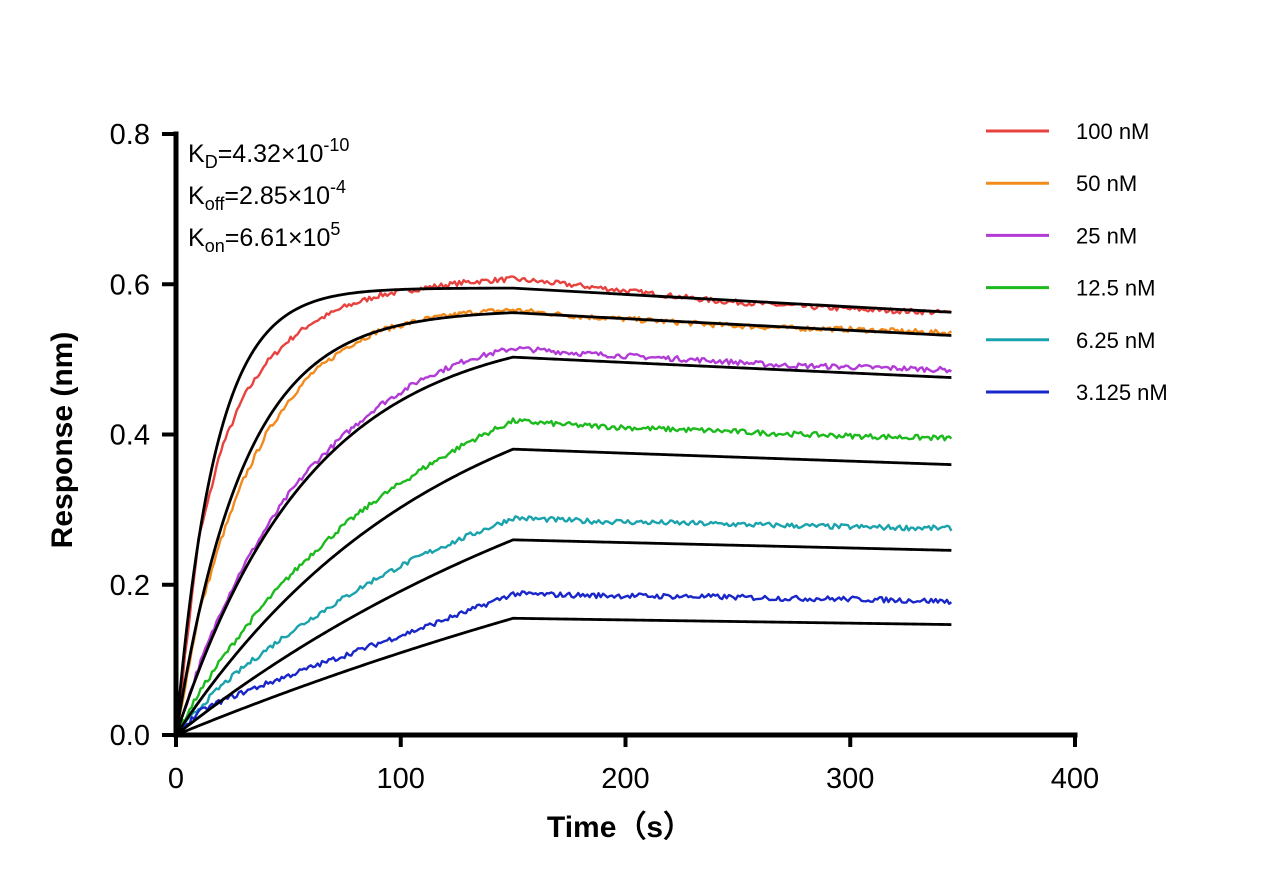  What do you see at coordinates (130, 436) in the screenshot?
I see `y-tick-label: 0.4` at bounding box center [130, 436].